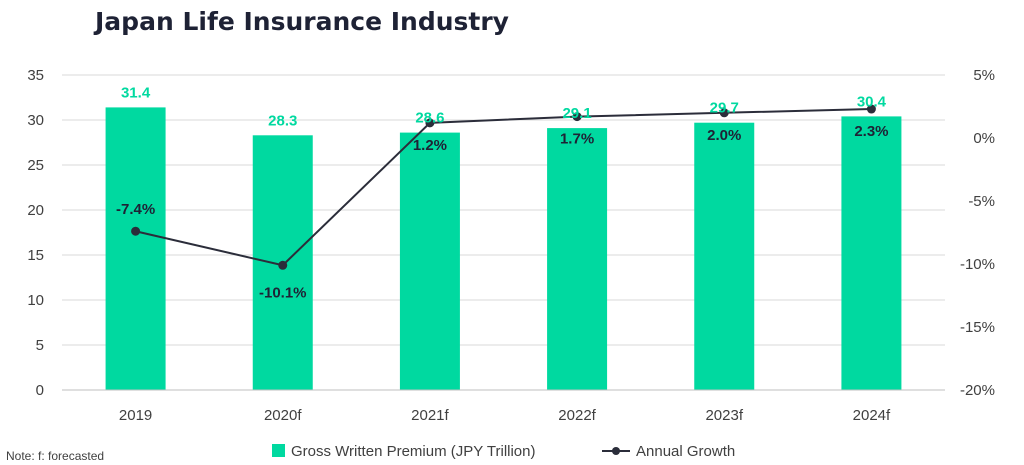 This screenshot has width=1024, height=465. What do you see at coordinates (430, 415) in the screenshot?
I see `x-tick-label: 2021f` at bounding box center [430, 415].